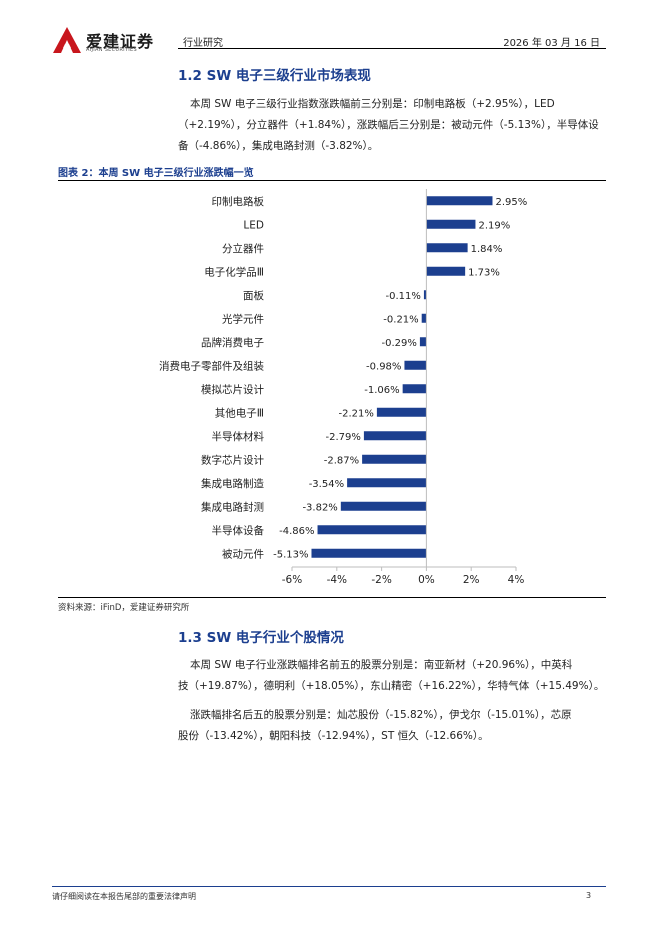  I want to click on x-tick-label: -2%, so click(381, 580).